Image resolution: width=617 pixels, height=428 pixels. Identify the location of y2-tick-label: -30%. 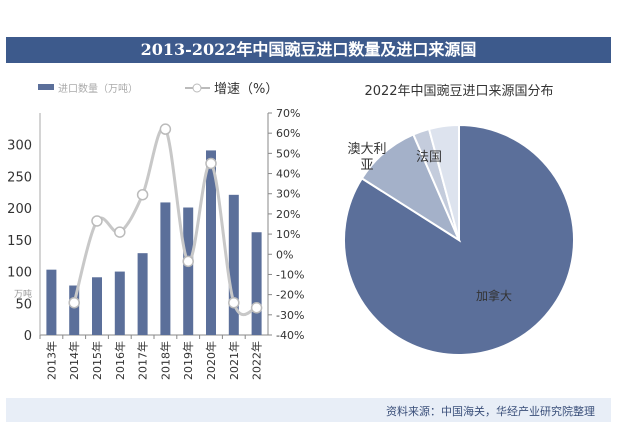
(290, 315).